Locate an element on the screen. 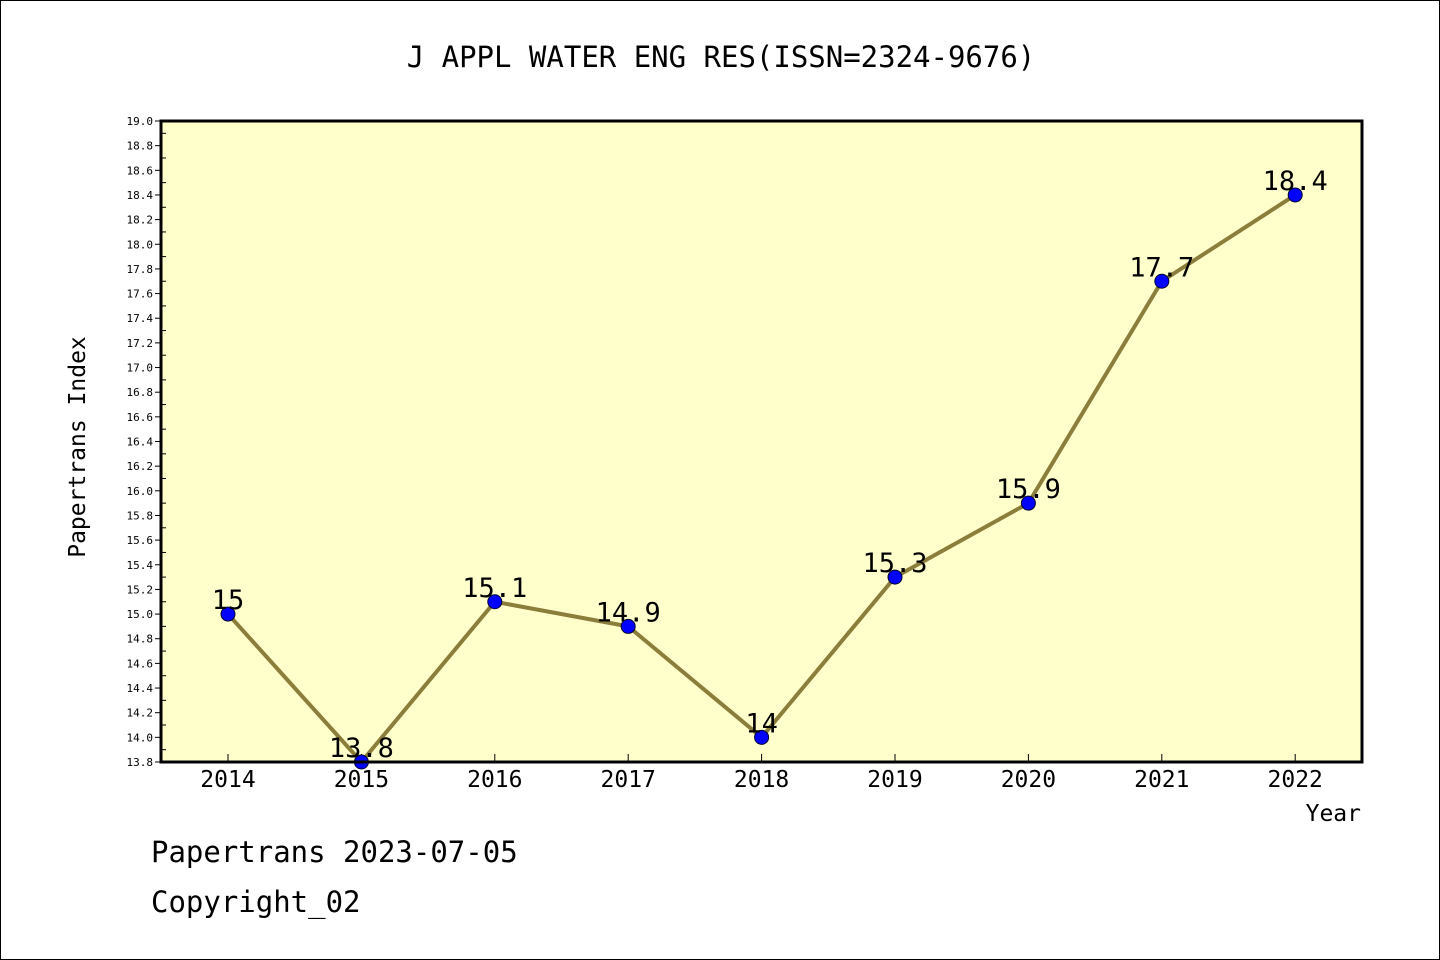 The height and width of the screenshot is (960, 1440). y-tick-label: 14.2 is located at coordinates (140, 713).